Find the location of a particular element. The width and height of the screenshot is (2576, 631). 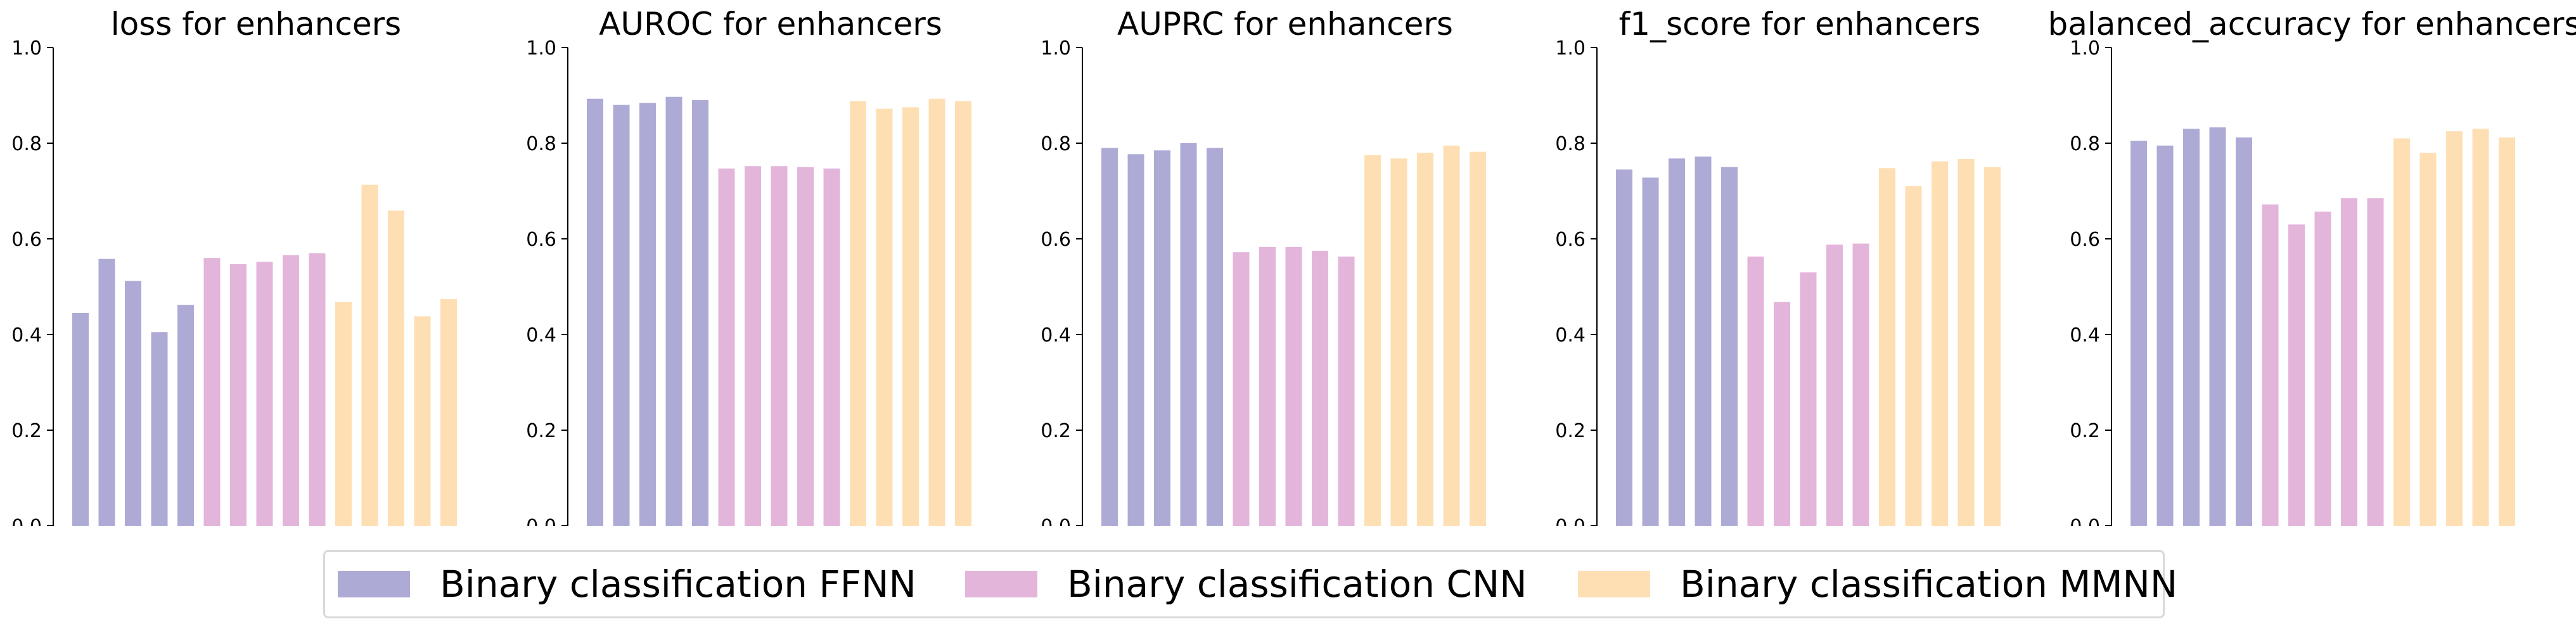

legend-item-mmnn: Binary classification MMNN is located at coordinates (1877, 584).